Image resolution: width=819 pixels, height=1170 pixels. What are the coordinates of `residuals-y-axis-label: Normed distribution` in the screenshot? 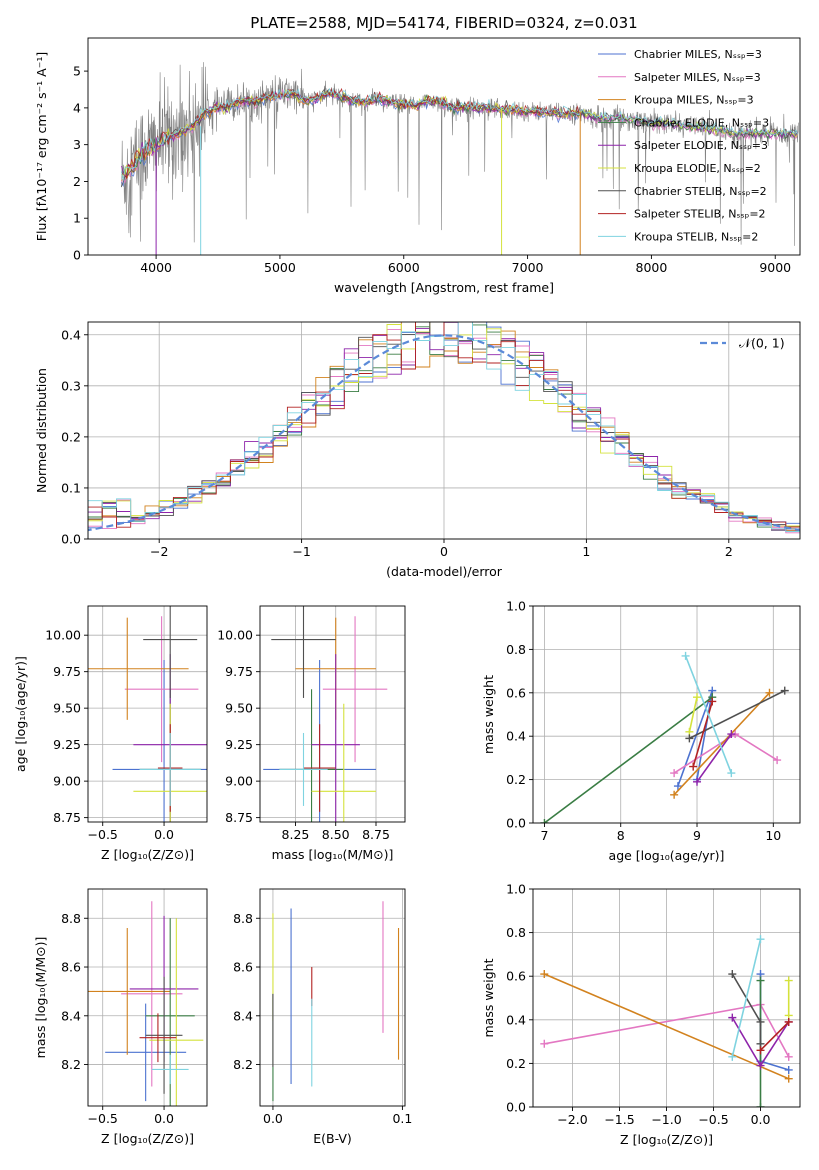 It's located at (41, 430).